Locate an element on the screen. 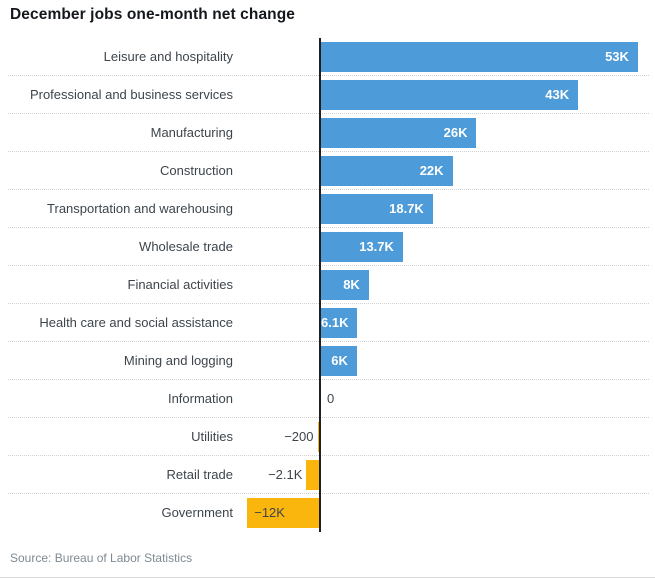 The height and width of the screenshot is (581, 655). category-label: Professional and business services is located at coordinates (131, 94).